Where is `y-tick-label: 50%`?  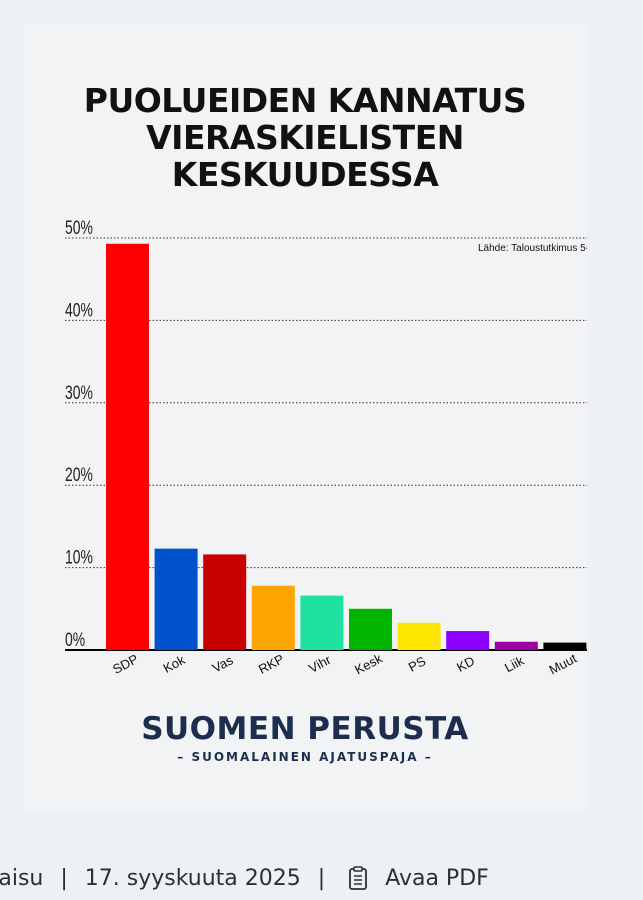 y-tick-label: 50% is located at coordinates (79, 228).